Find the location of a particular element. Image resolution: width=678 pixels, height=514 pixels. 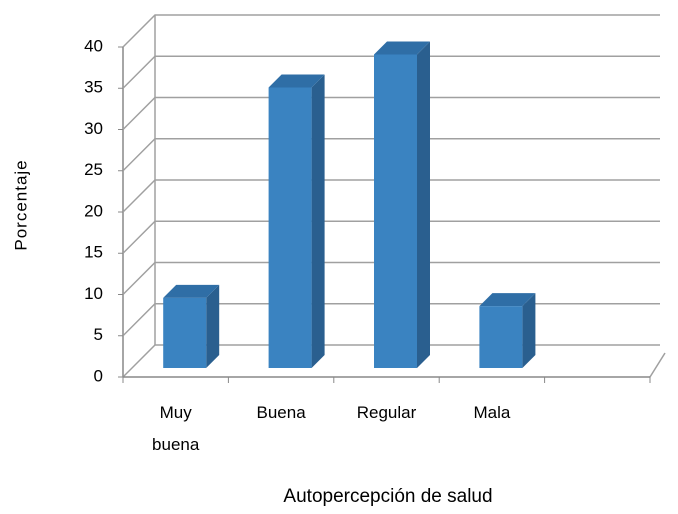

floor-edge is located at coordinates (657, 365).